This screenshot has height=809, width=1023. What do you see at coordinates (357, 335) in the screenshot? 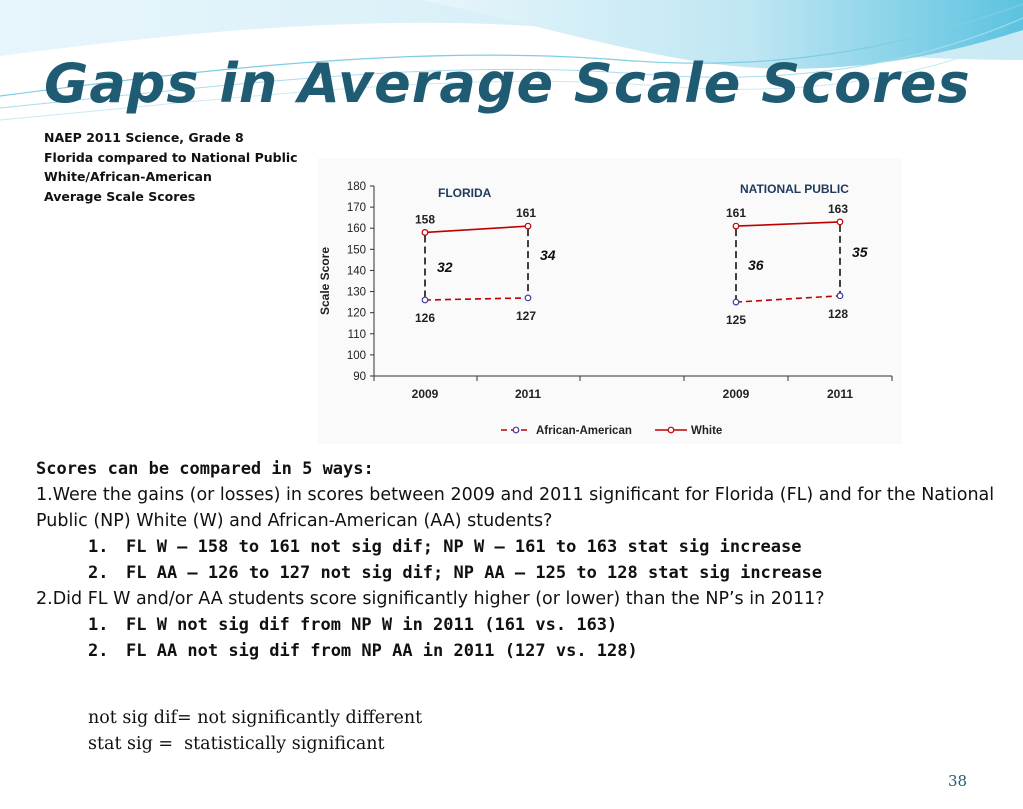
I see `y-tick-label: 110` at bounding box center [357, 335].